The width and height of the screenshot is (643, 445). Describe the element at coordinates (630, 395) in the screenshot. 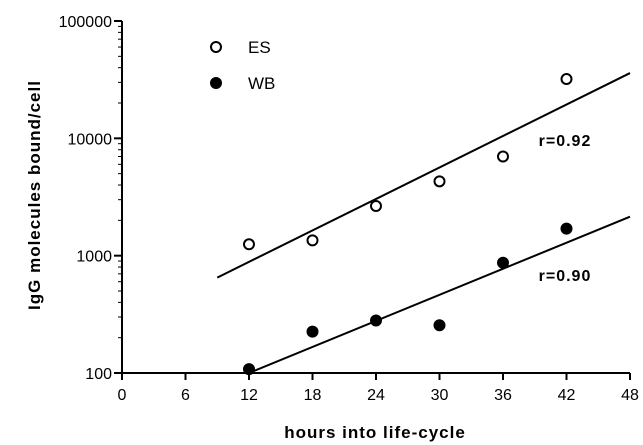

I see `x-tick-label: 48` at that location.